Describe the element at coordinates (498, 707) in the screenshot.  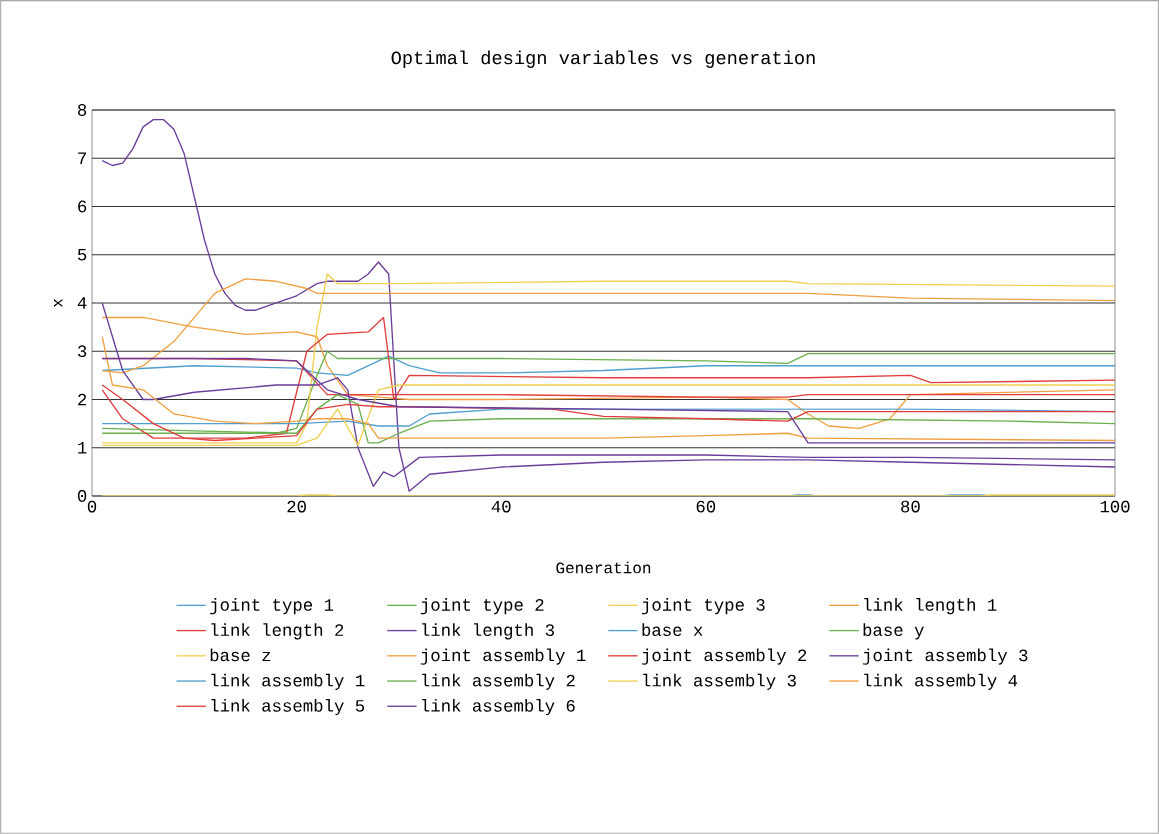
I see `legend-label: link assembly 6` at that location.